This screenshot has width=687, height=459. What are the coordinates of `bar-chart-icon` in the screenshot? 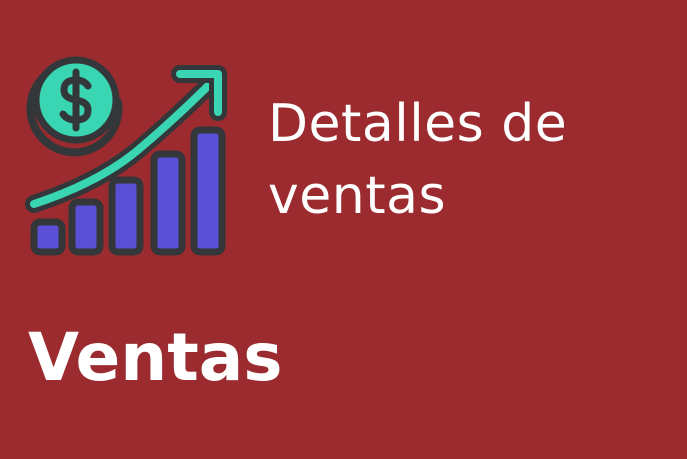 It's located at (128, 191).